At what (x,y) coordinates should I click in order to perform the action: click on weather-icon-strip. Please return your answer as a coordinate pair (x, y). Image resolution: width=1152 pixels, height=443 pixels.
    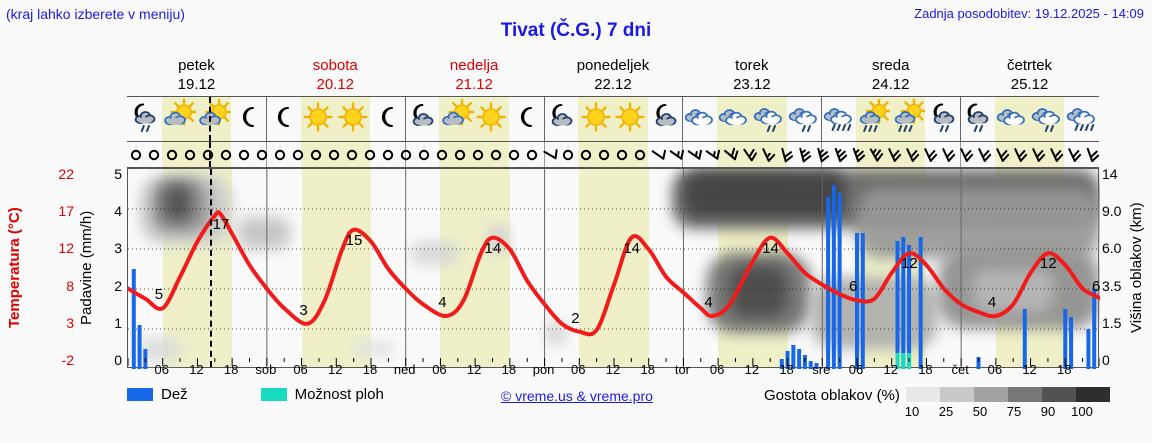
    Looking at the image, I should click on (613, 119).